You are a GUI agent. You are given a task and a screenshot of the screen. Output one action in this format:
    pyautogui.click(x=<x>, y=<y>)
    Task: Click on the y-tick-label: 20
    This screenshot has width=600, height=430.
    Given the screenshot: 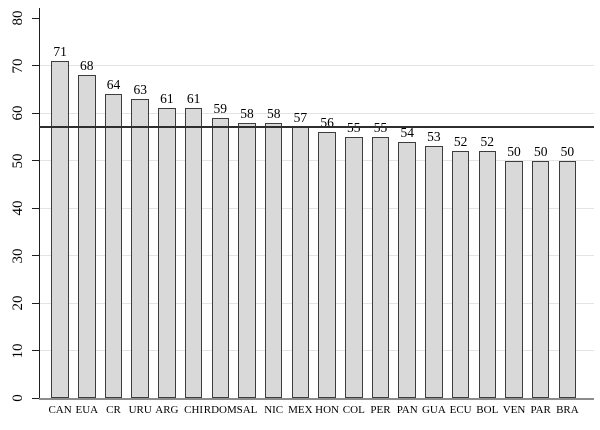 What is the action you would take?
    pyautogui.click(x=18, y=303)
    